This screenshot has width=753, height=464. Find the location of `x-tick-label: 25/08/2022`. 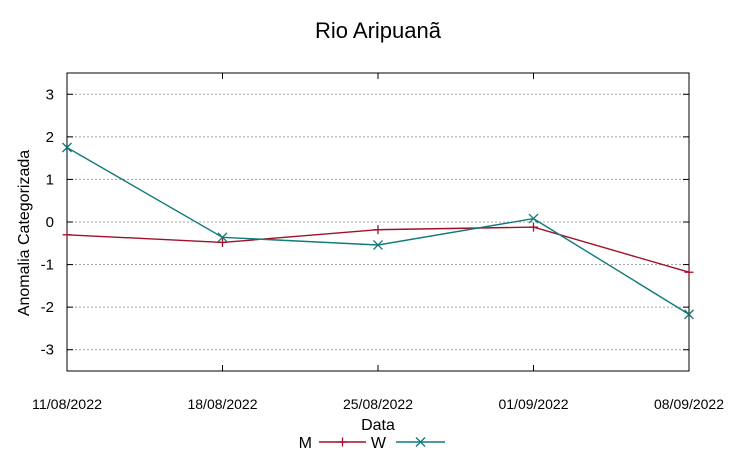

x-tick-label: 25/08/2022 is located at coordinates (378, 404).